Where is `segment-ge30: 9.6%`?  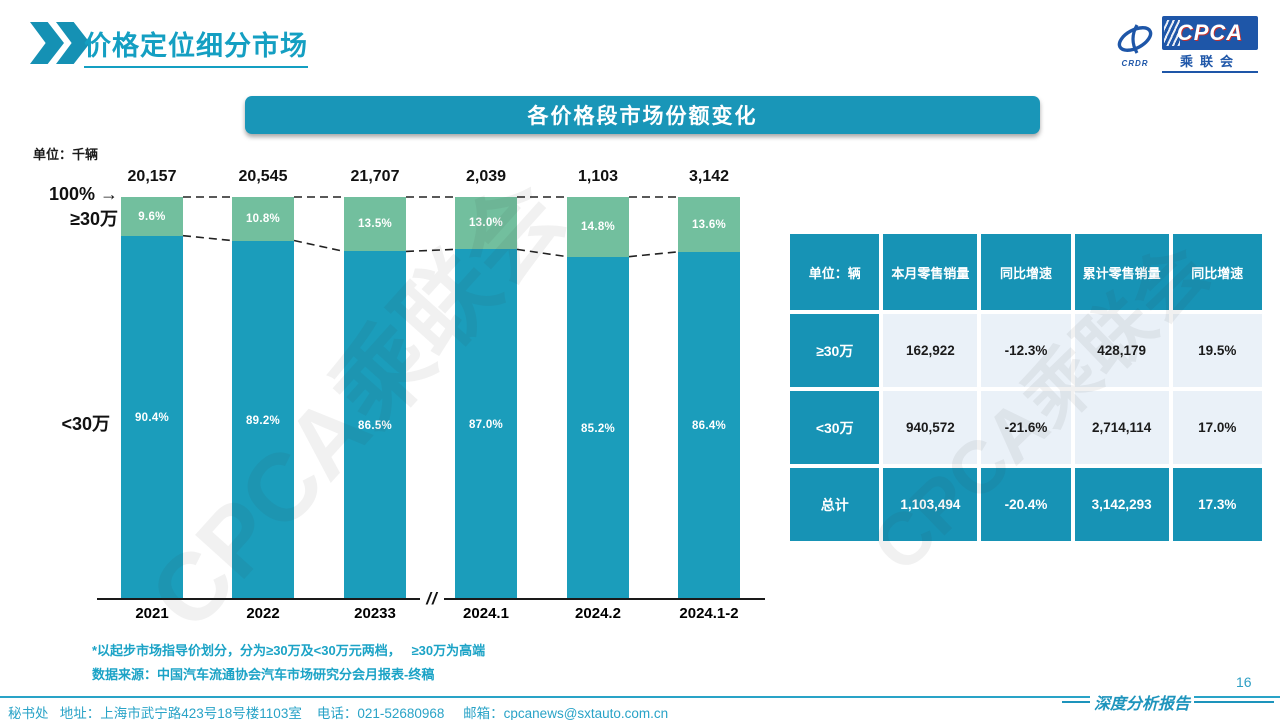
segment-ge30: 9.6% is located at coordinates (152, 216).